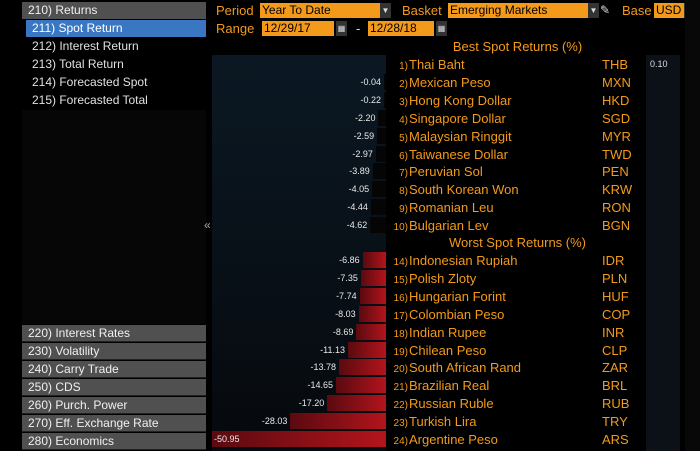  I want to click on menu-purch-power: 260) Purch. Power, so click(114, 405).